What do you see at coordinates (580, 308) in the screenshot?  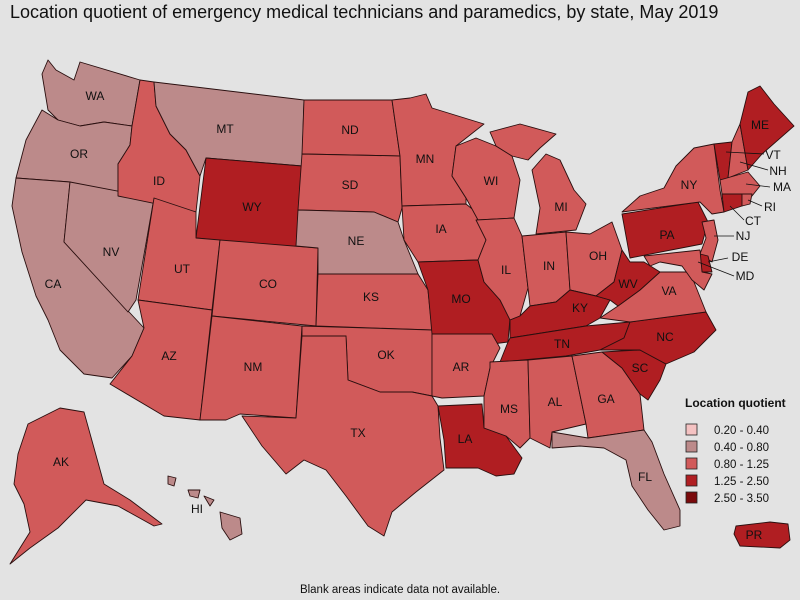 I see `state-label-KY: KY` at bounding box center [580, 308].